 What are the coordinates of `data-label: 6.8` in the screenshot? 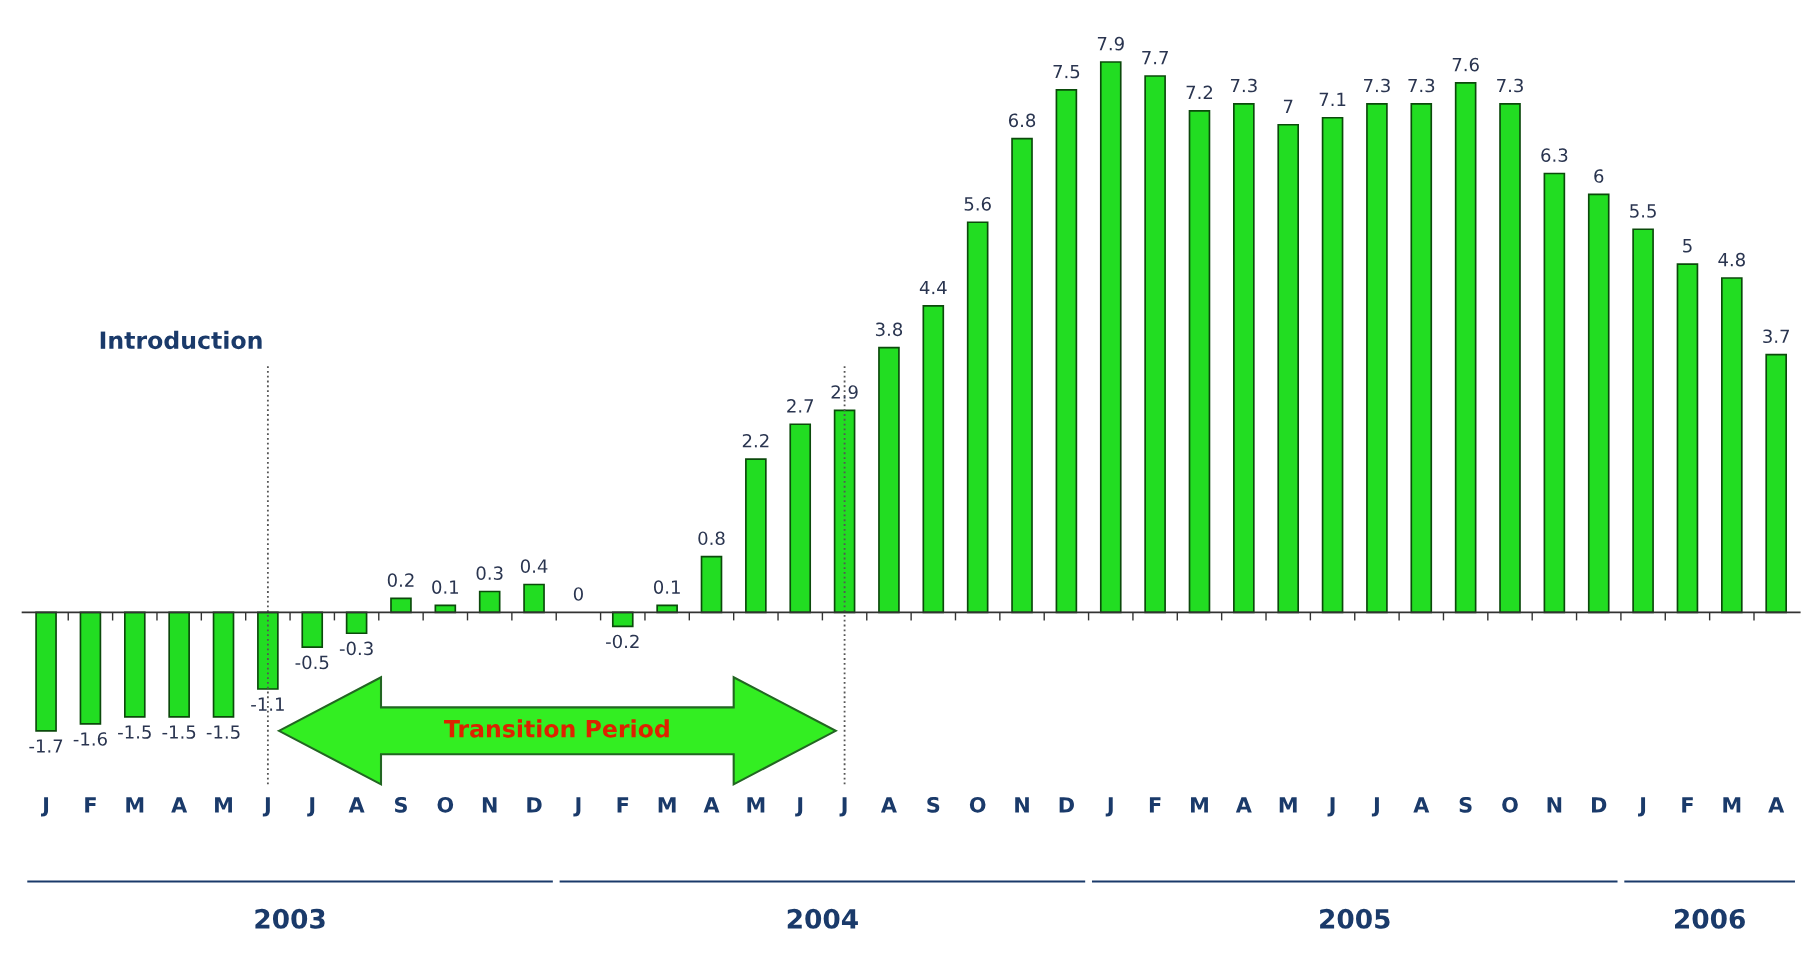 It's located at (1022, 120).